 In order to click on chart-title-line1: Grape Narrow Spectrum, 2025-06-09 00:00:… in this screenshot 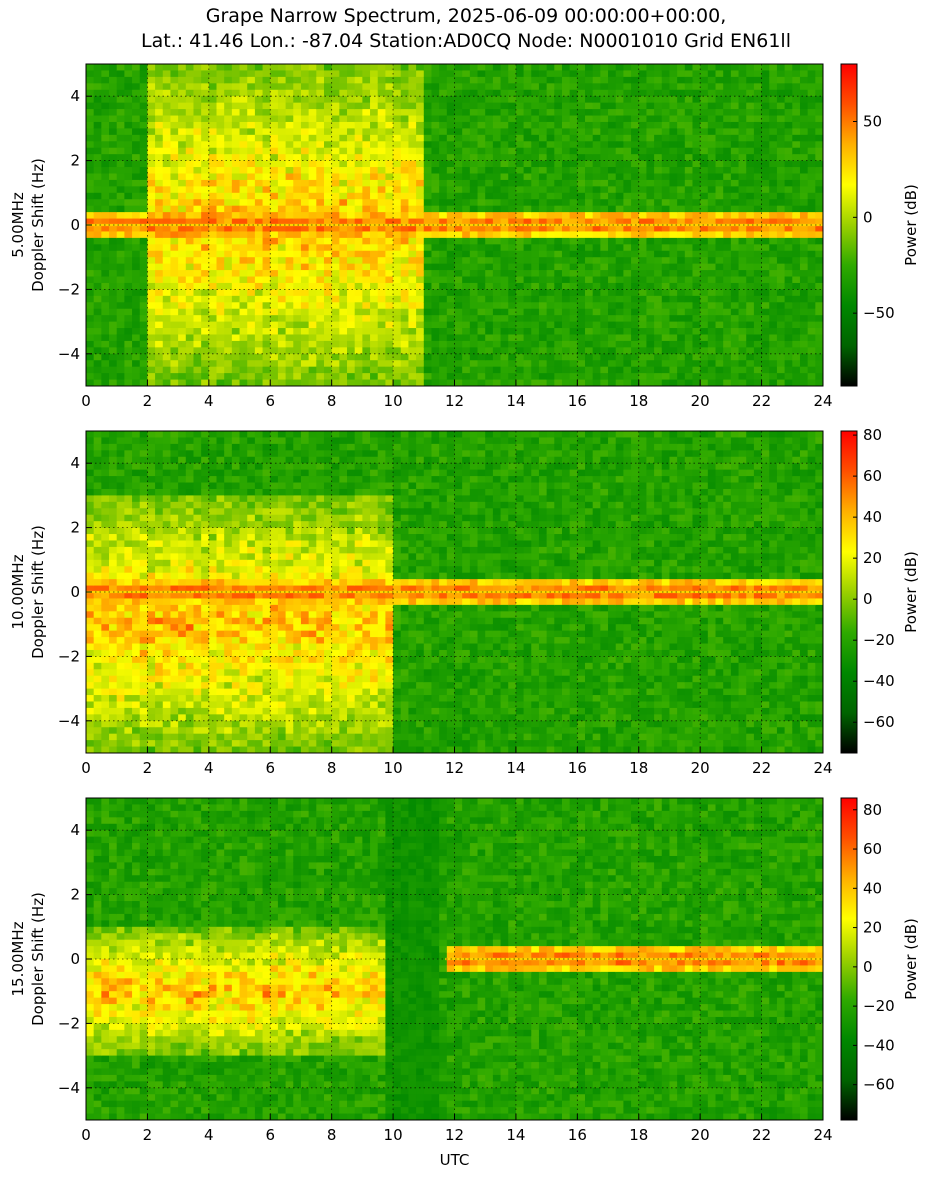, I will do `click(466, 16)`.